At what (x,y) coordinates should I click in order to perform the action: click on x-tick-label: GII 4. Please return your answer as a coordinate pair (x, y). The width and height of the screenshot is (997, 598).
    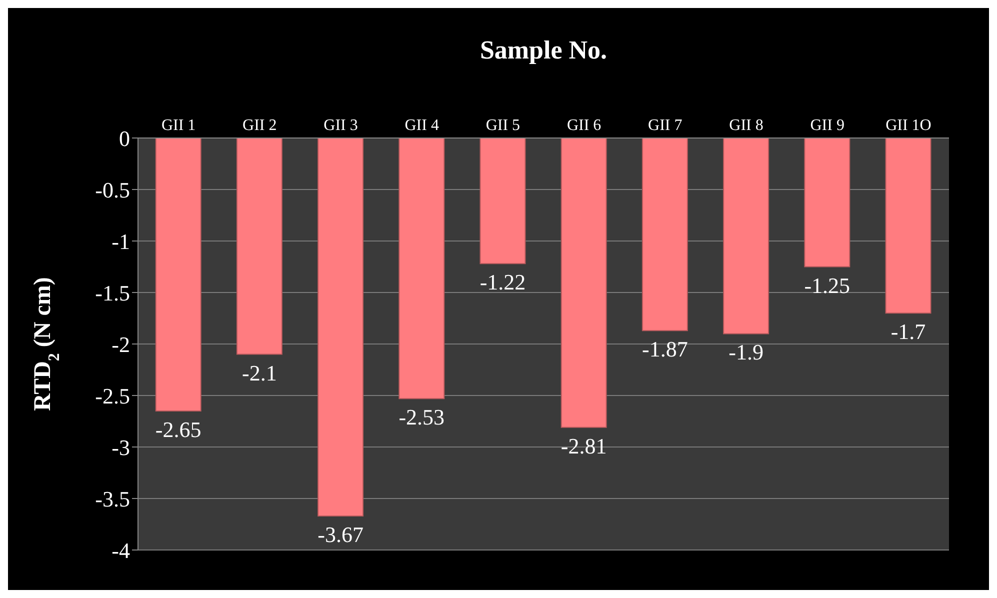
    Looking at the image, I should click on (421, 125).